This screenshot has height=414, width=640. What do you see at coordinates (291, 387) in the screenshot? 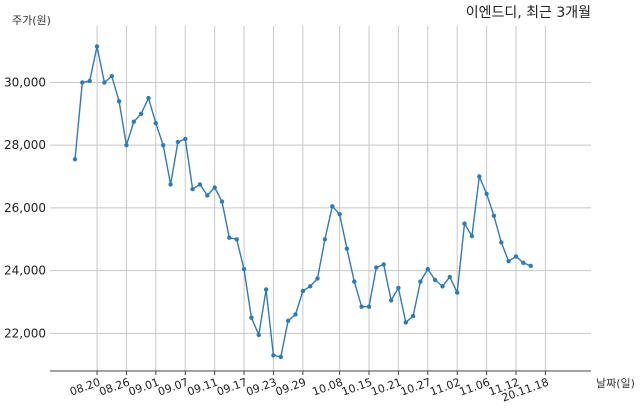
I see `x-tick-label: 09.29` at bounding box center [291, 387].